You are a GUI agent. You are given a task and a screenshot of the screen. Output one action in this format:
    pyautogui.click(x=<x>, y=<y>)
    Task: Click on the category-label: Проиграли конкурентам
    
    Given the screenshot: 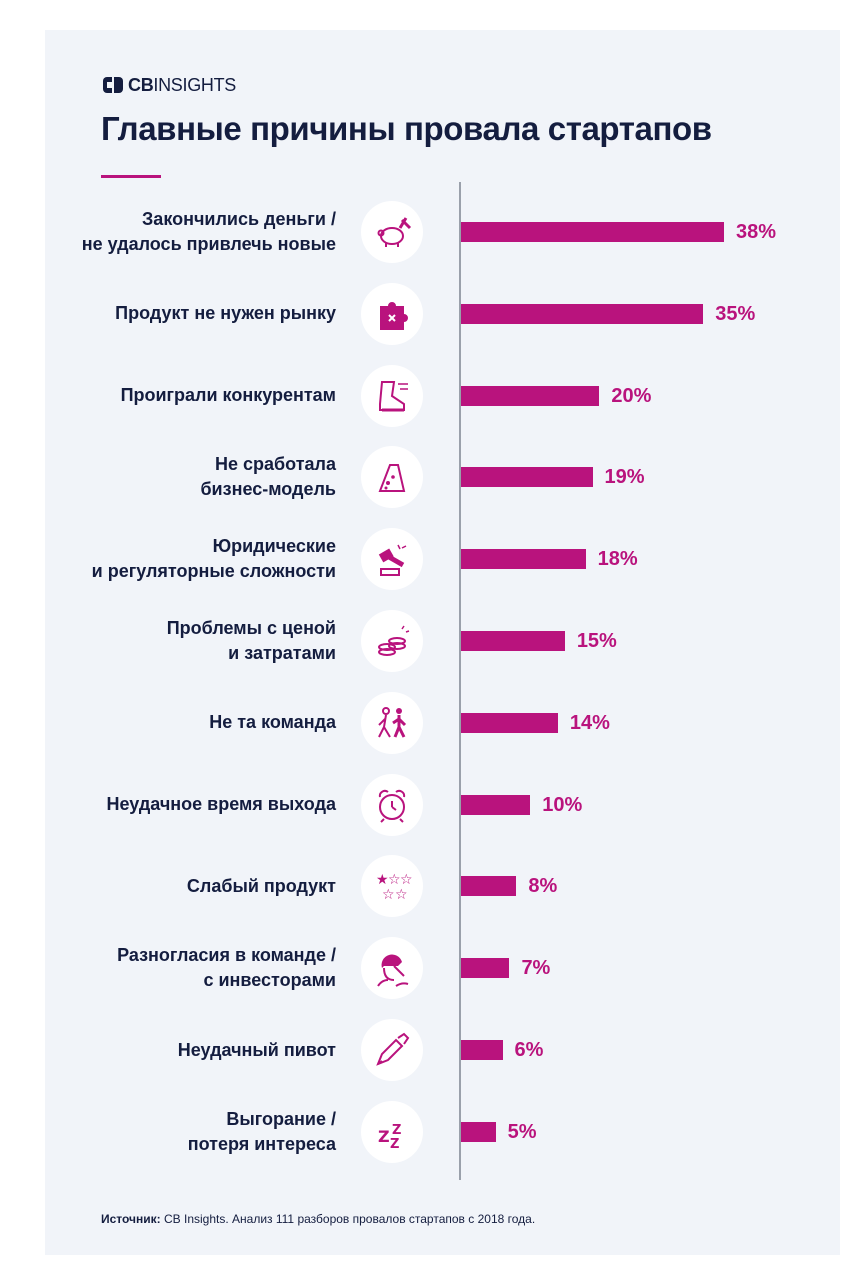 What is the action you would take?
    pyautogui.click(x=186, y=395)
    